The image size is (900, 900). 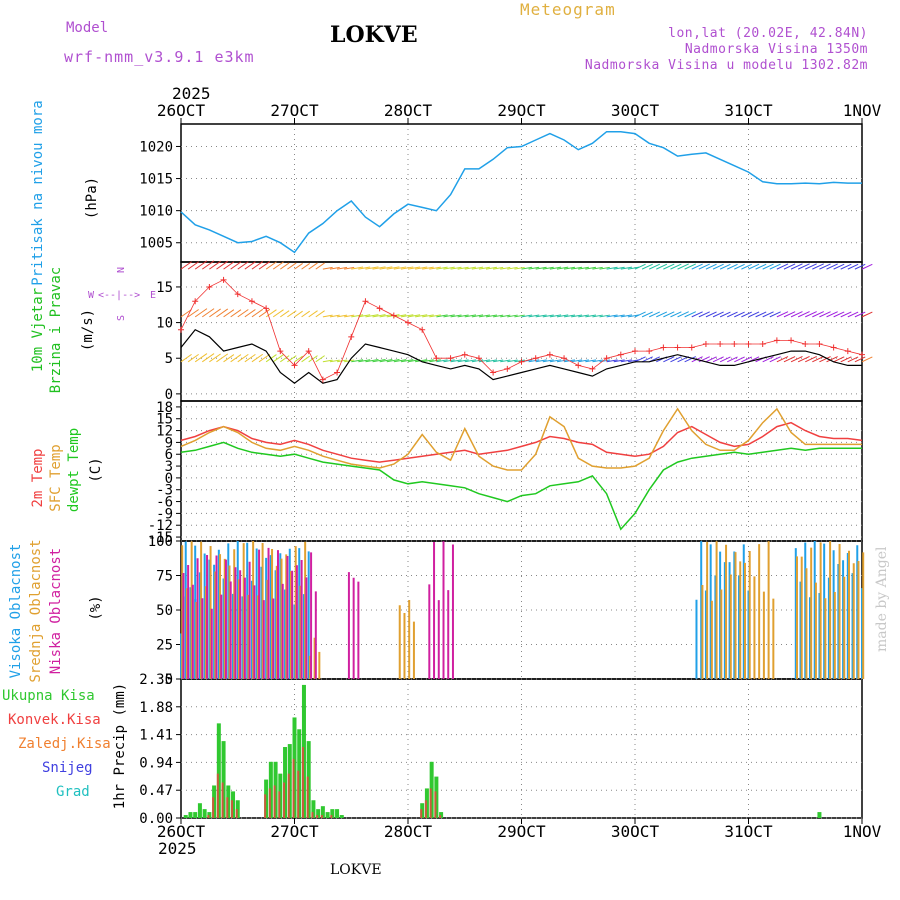 What do you see at coordinates (54, 720) in the screenshot?
I see `precip-legend-convective: Konvek.Kisa` at bounding box center [54, 720].